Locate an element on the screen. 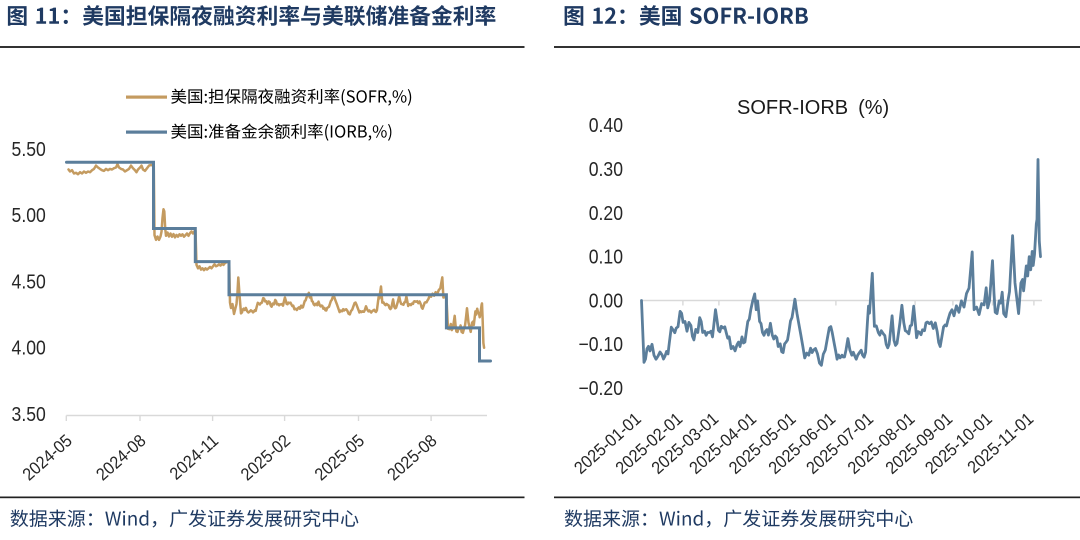 This screenshot has width=1080, height=540. svg-text: 0.10 is located at coordinates (606, 257).